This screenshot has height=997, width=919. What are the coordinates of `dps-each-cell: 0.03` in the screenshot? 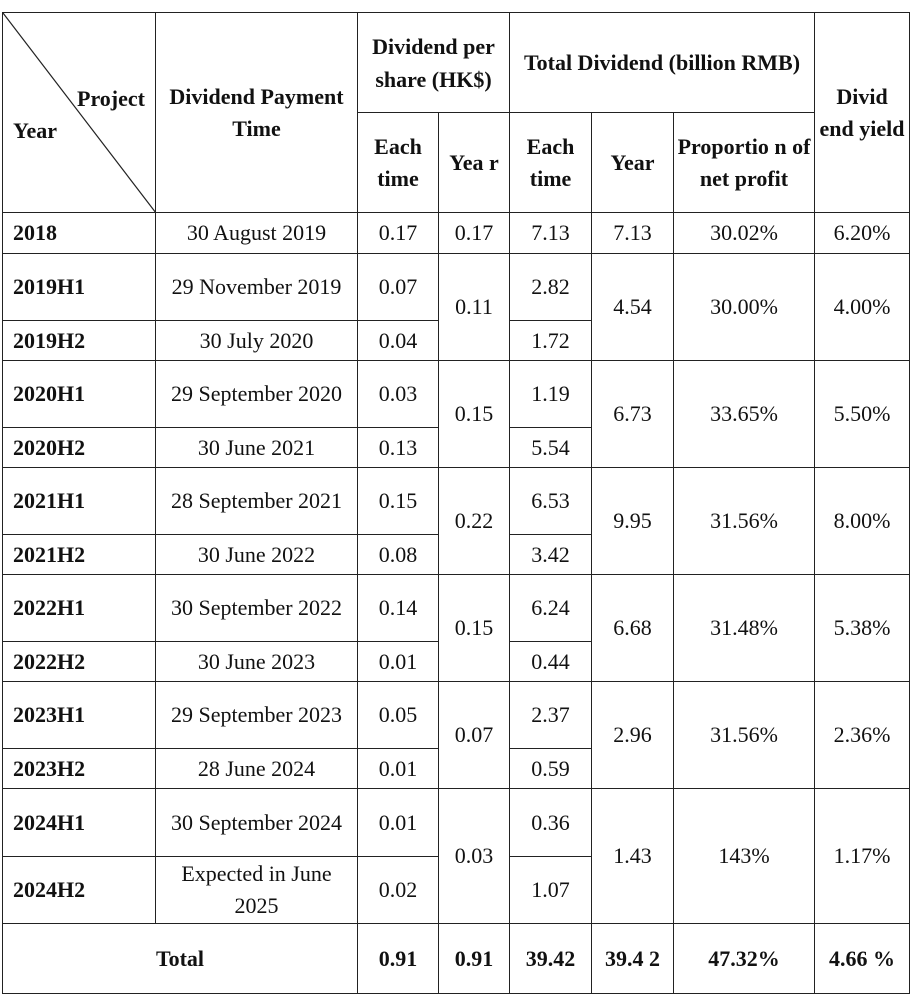 It's located at (398, 394).